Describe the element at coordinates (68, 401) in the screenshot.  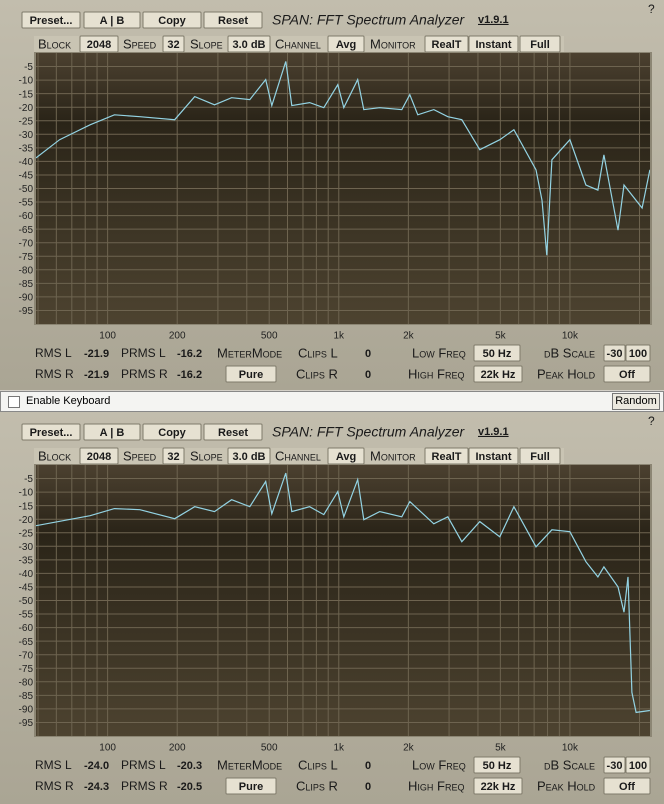
I see `checkbox-label: Enable Keyboard` at that location.